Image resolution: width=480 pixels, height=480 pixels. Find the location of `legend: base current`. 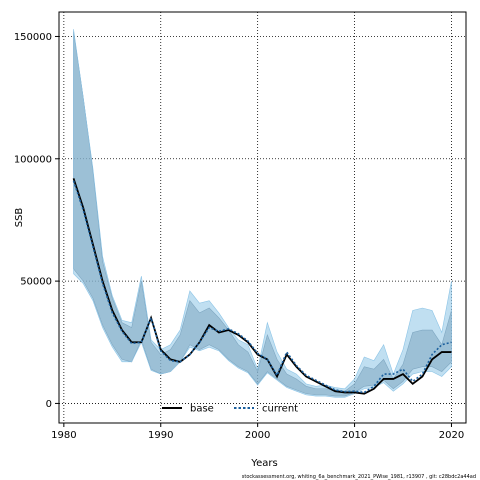

legend: base current is located at coordinates (230, 409).